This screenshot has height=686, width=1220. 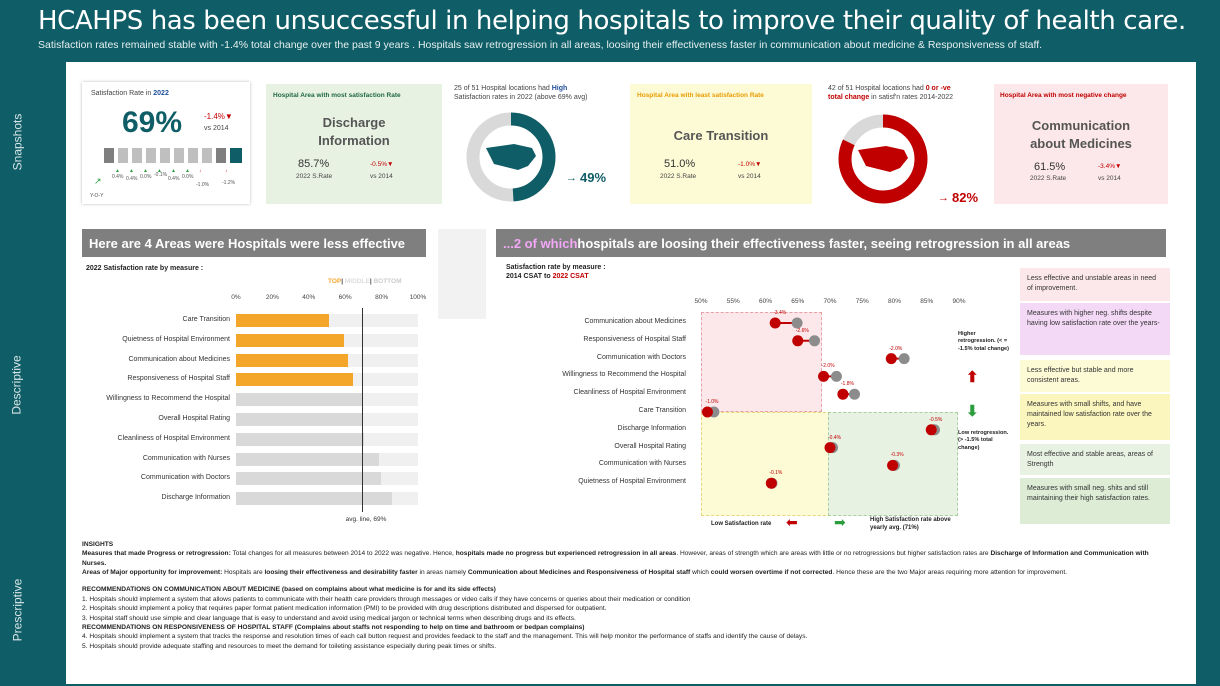 I want to click on bar-row: Discharge Information, so click(x=246, y=499).